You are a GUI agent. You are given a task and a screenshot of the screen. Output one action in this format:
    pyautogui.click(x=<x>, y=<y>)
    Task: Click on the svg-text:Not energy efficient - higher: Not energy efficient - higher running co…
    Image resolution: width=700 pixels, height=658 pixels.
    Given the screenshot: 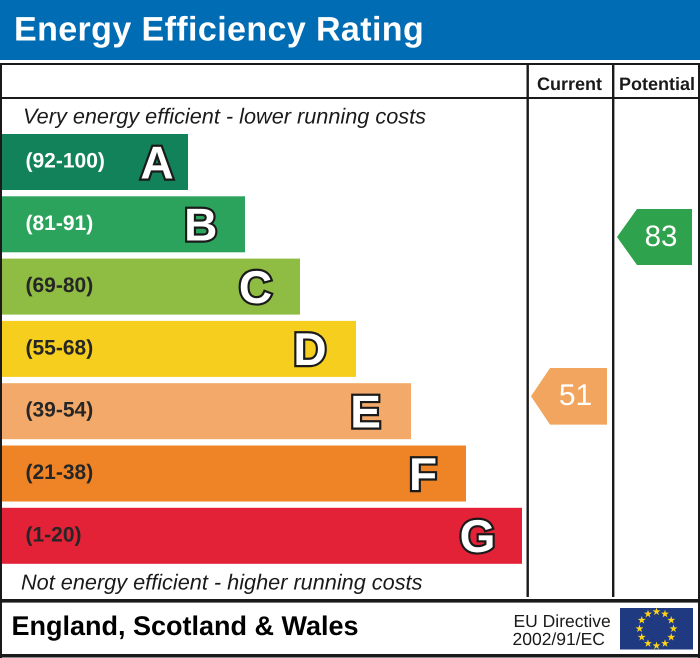 What is the action you would take?
    pyautogui.click(x=222, y=582)
    